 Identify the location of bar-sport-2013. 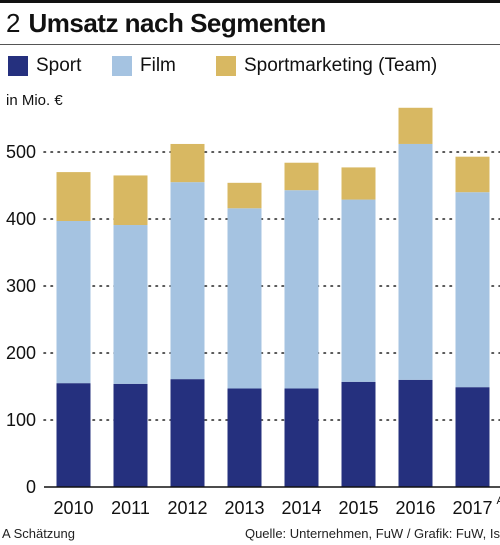
(244, 437).